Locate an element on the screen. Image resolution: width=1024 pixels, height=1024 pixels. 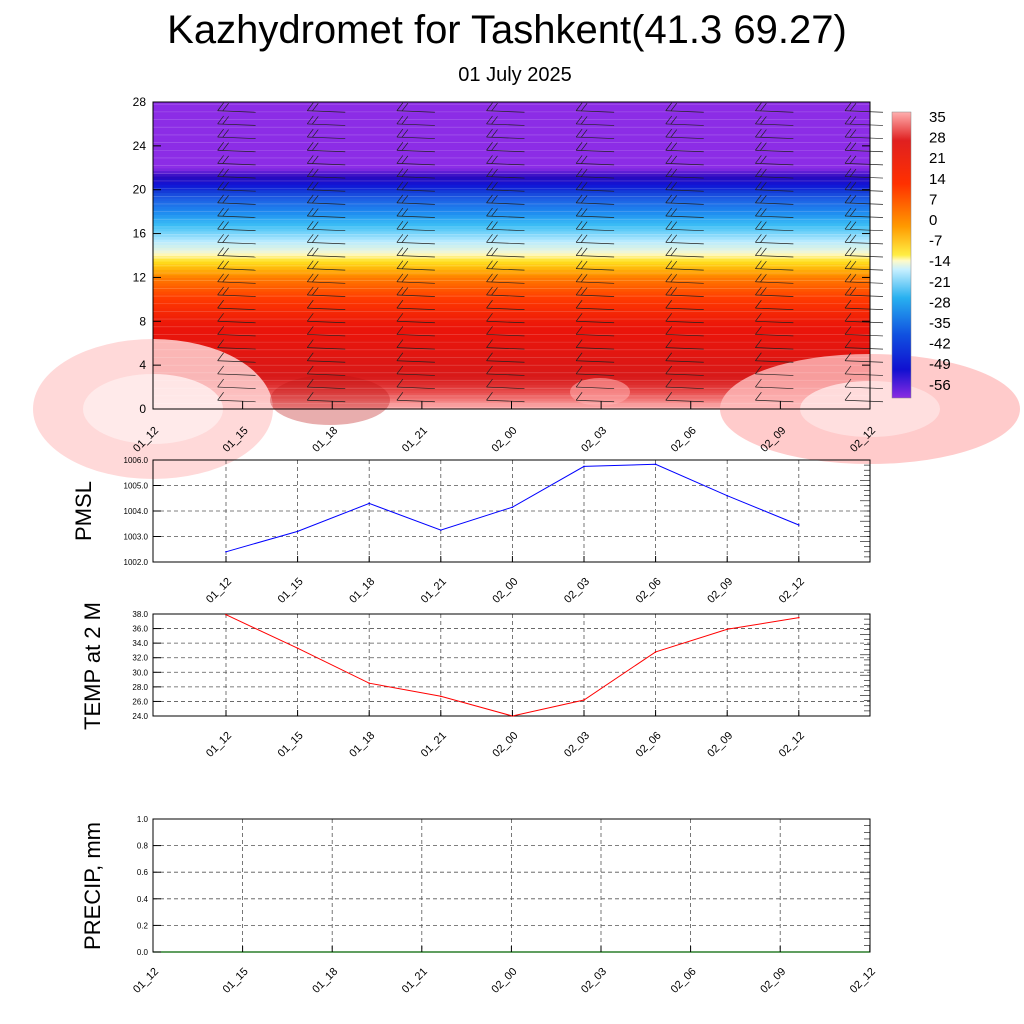
y-tick-label: 4 is located at coordinates (142, 365).